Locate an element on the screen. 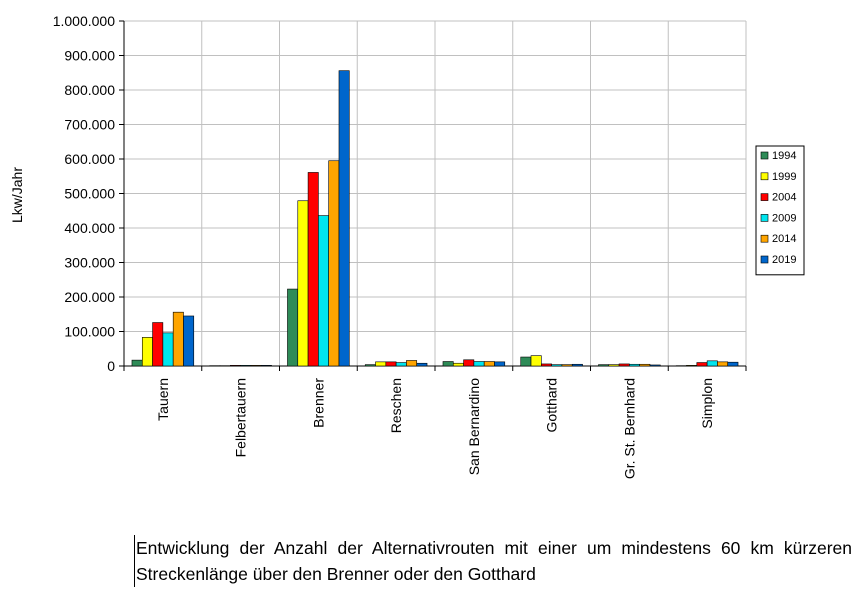  category-label: Simplon is located at coordinates (707, 403).